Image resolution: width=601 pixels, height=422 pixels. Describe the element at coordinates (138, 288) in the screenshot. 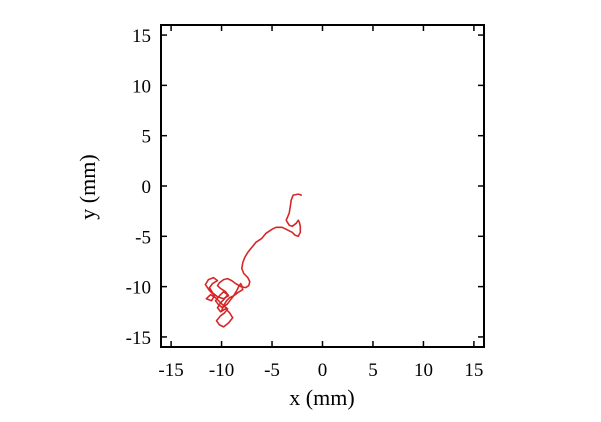

I see `y-tick-label: -10` at that location.